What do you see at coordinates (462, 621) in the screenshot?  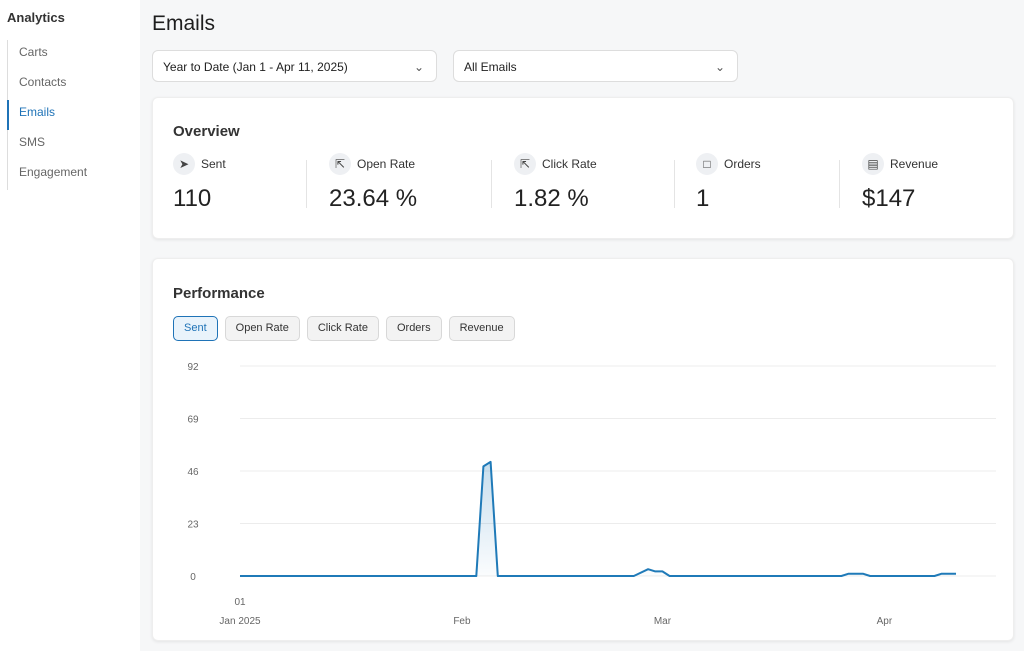 I see `x-tick-label: Feb` at bounding box center [462, 621].